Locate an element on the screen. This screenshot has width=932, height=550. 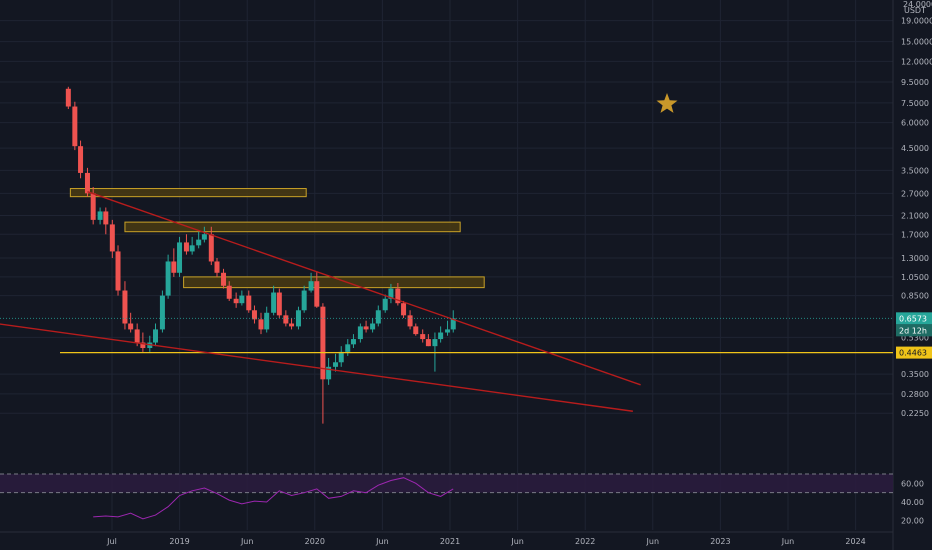
star-icon is located at coordinates (667, 103).